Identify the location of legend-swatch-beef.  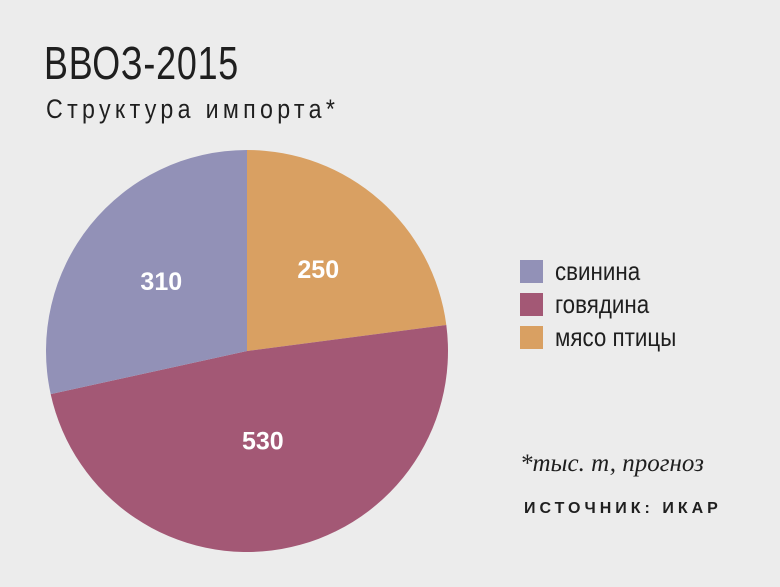
(531, 304).